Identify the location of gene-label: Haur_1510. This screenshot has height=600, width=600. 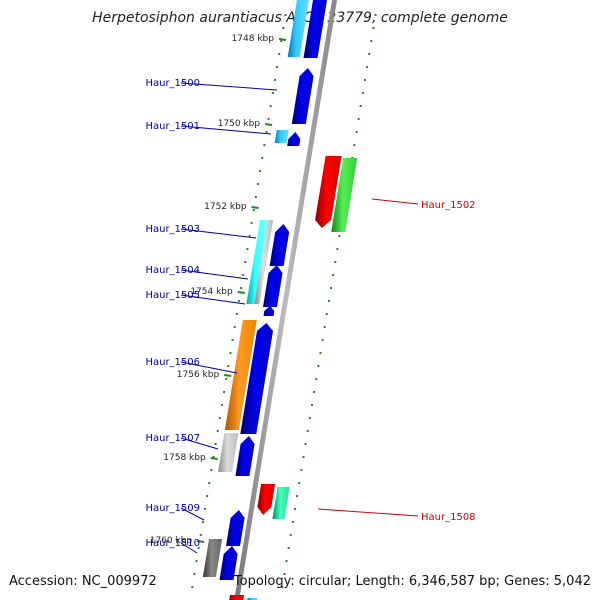
(172, 543).